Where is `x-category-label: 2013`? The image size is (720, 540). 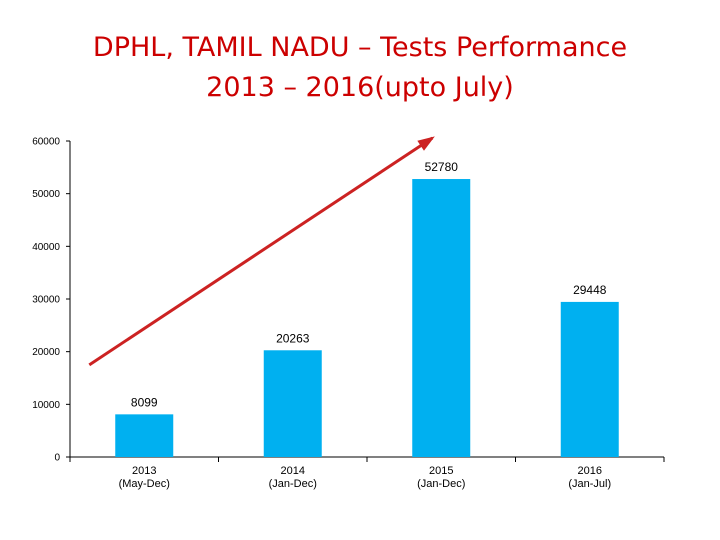 x-category-label: 2013 is located at coordinates (144, 471).